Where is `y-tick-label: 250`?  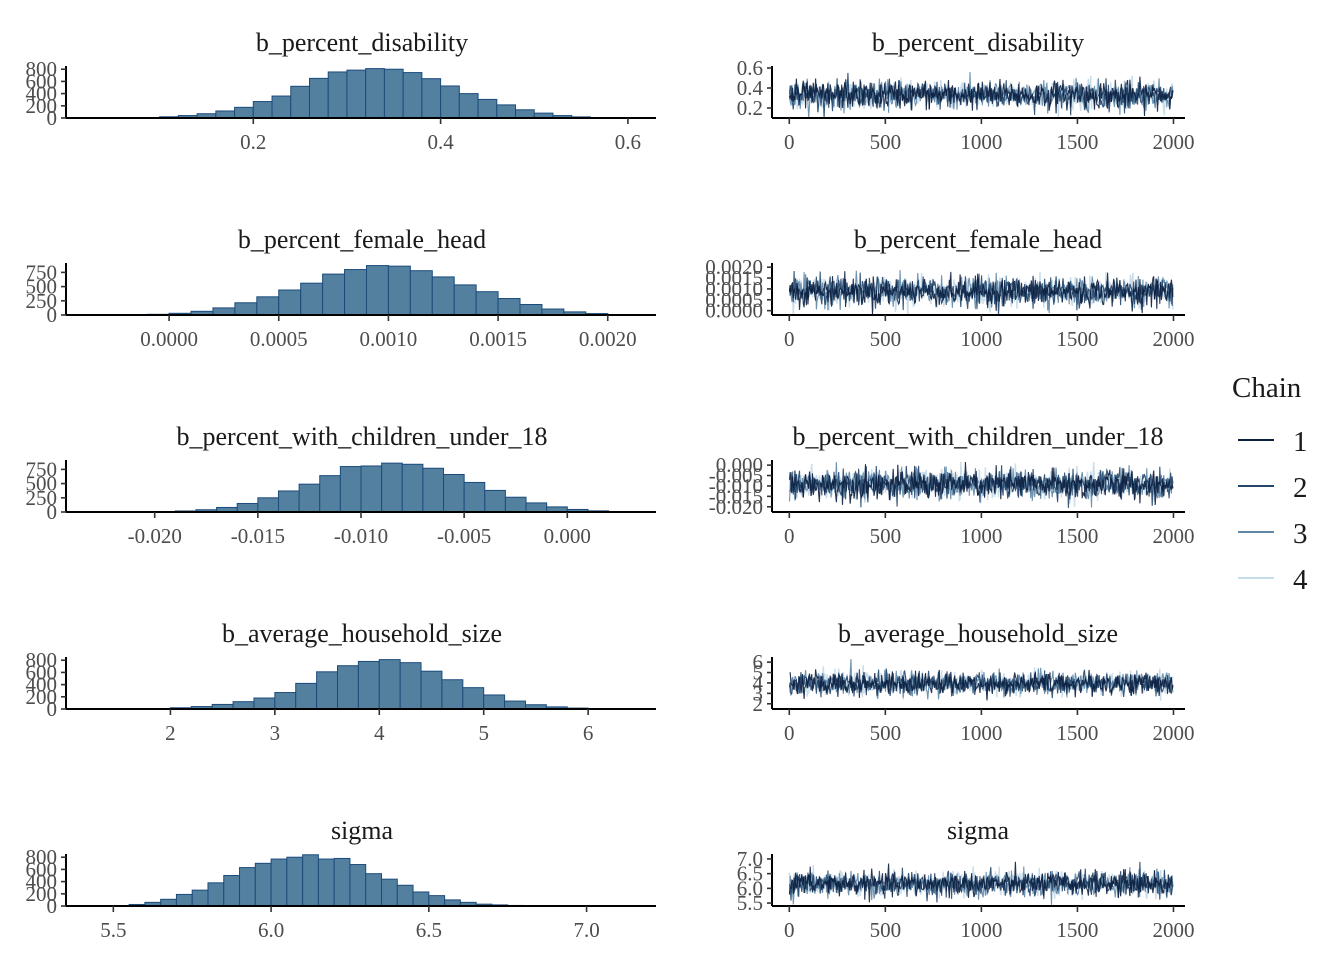 y-tick-label: 250 is located at coordinates (42, 498).